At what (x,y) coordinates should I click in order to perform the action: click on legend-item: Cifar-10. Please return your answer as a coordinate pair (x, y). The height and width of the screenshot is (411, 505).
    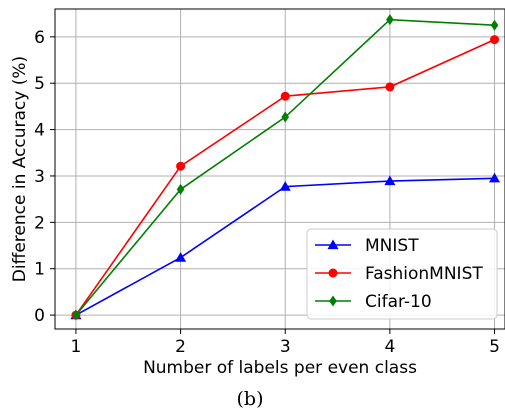
    Looking at the image, I should click on (373, 302).